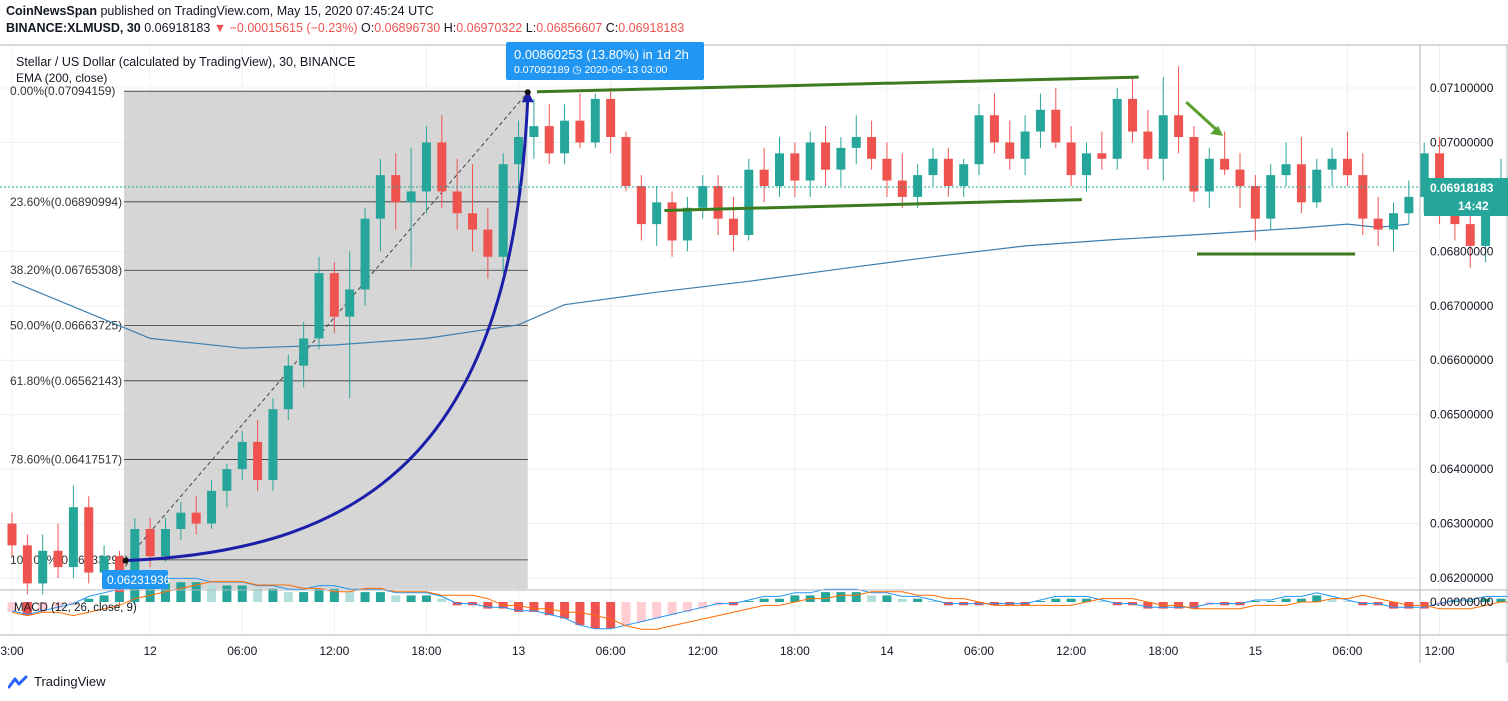 This screenshot has height=701, width=1508. What do you see at coordinates (1462, 251) in the screenshot?
I see `y-tick-label: 0.06800000` at bounding box center [1462, 251].